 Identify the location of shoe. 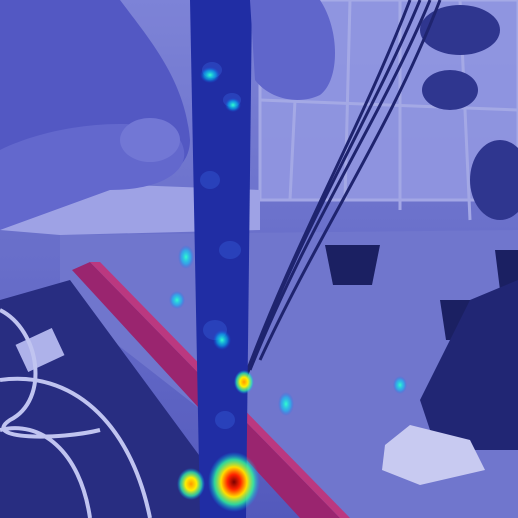
(433, 455).